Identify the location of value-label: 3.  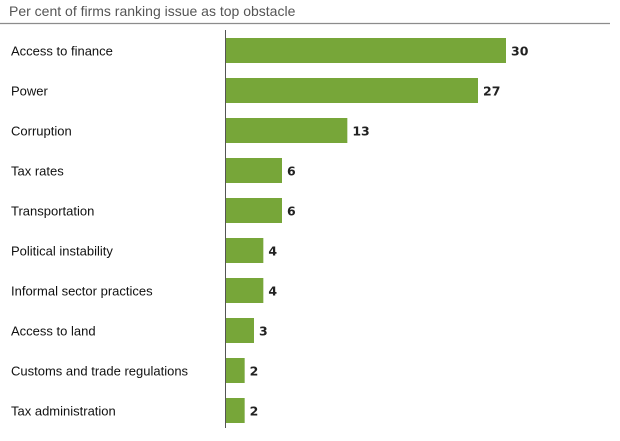
(263, 331).